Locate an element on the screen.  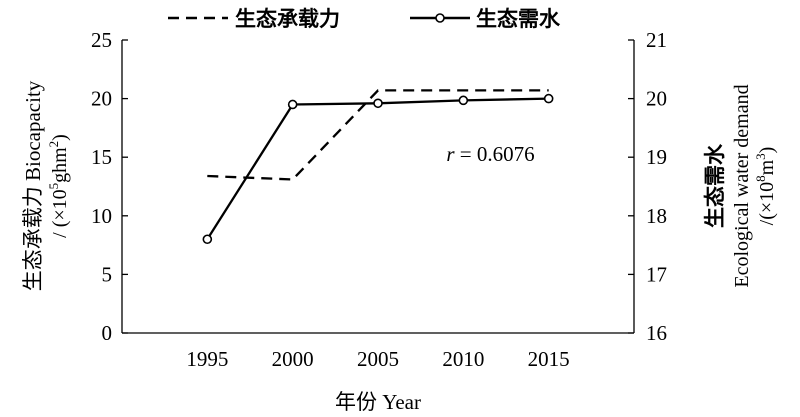
left-tick-label: 5 is located at coordinates (107, 274).